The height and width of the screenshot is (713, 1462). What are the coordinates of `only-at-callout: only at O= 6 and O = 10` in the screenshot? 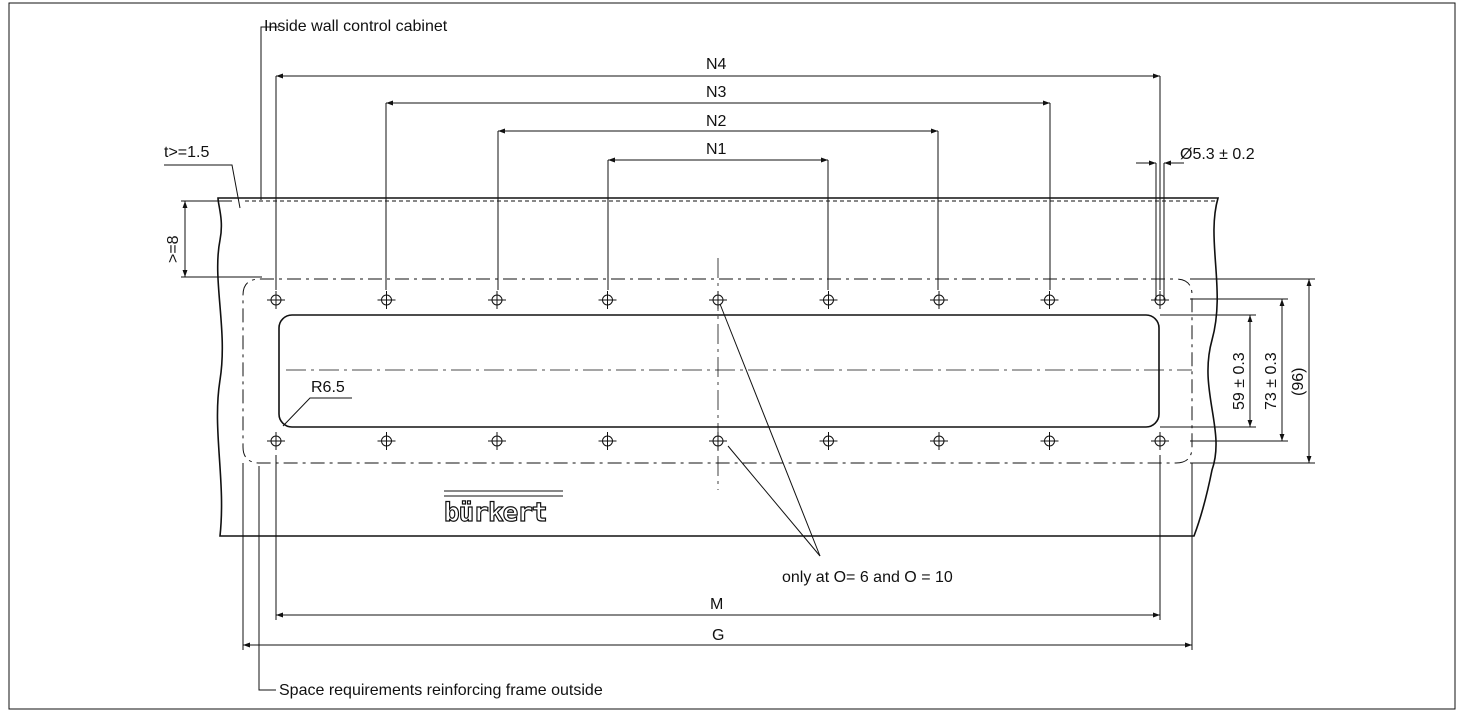 It's located at (836, 444).